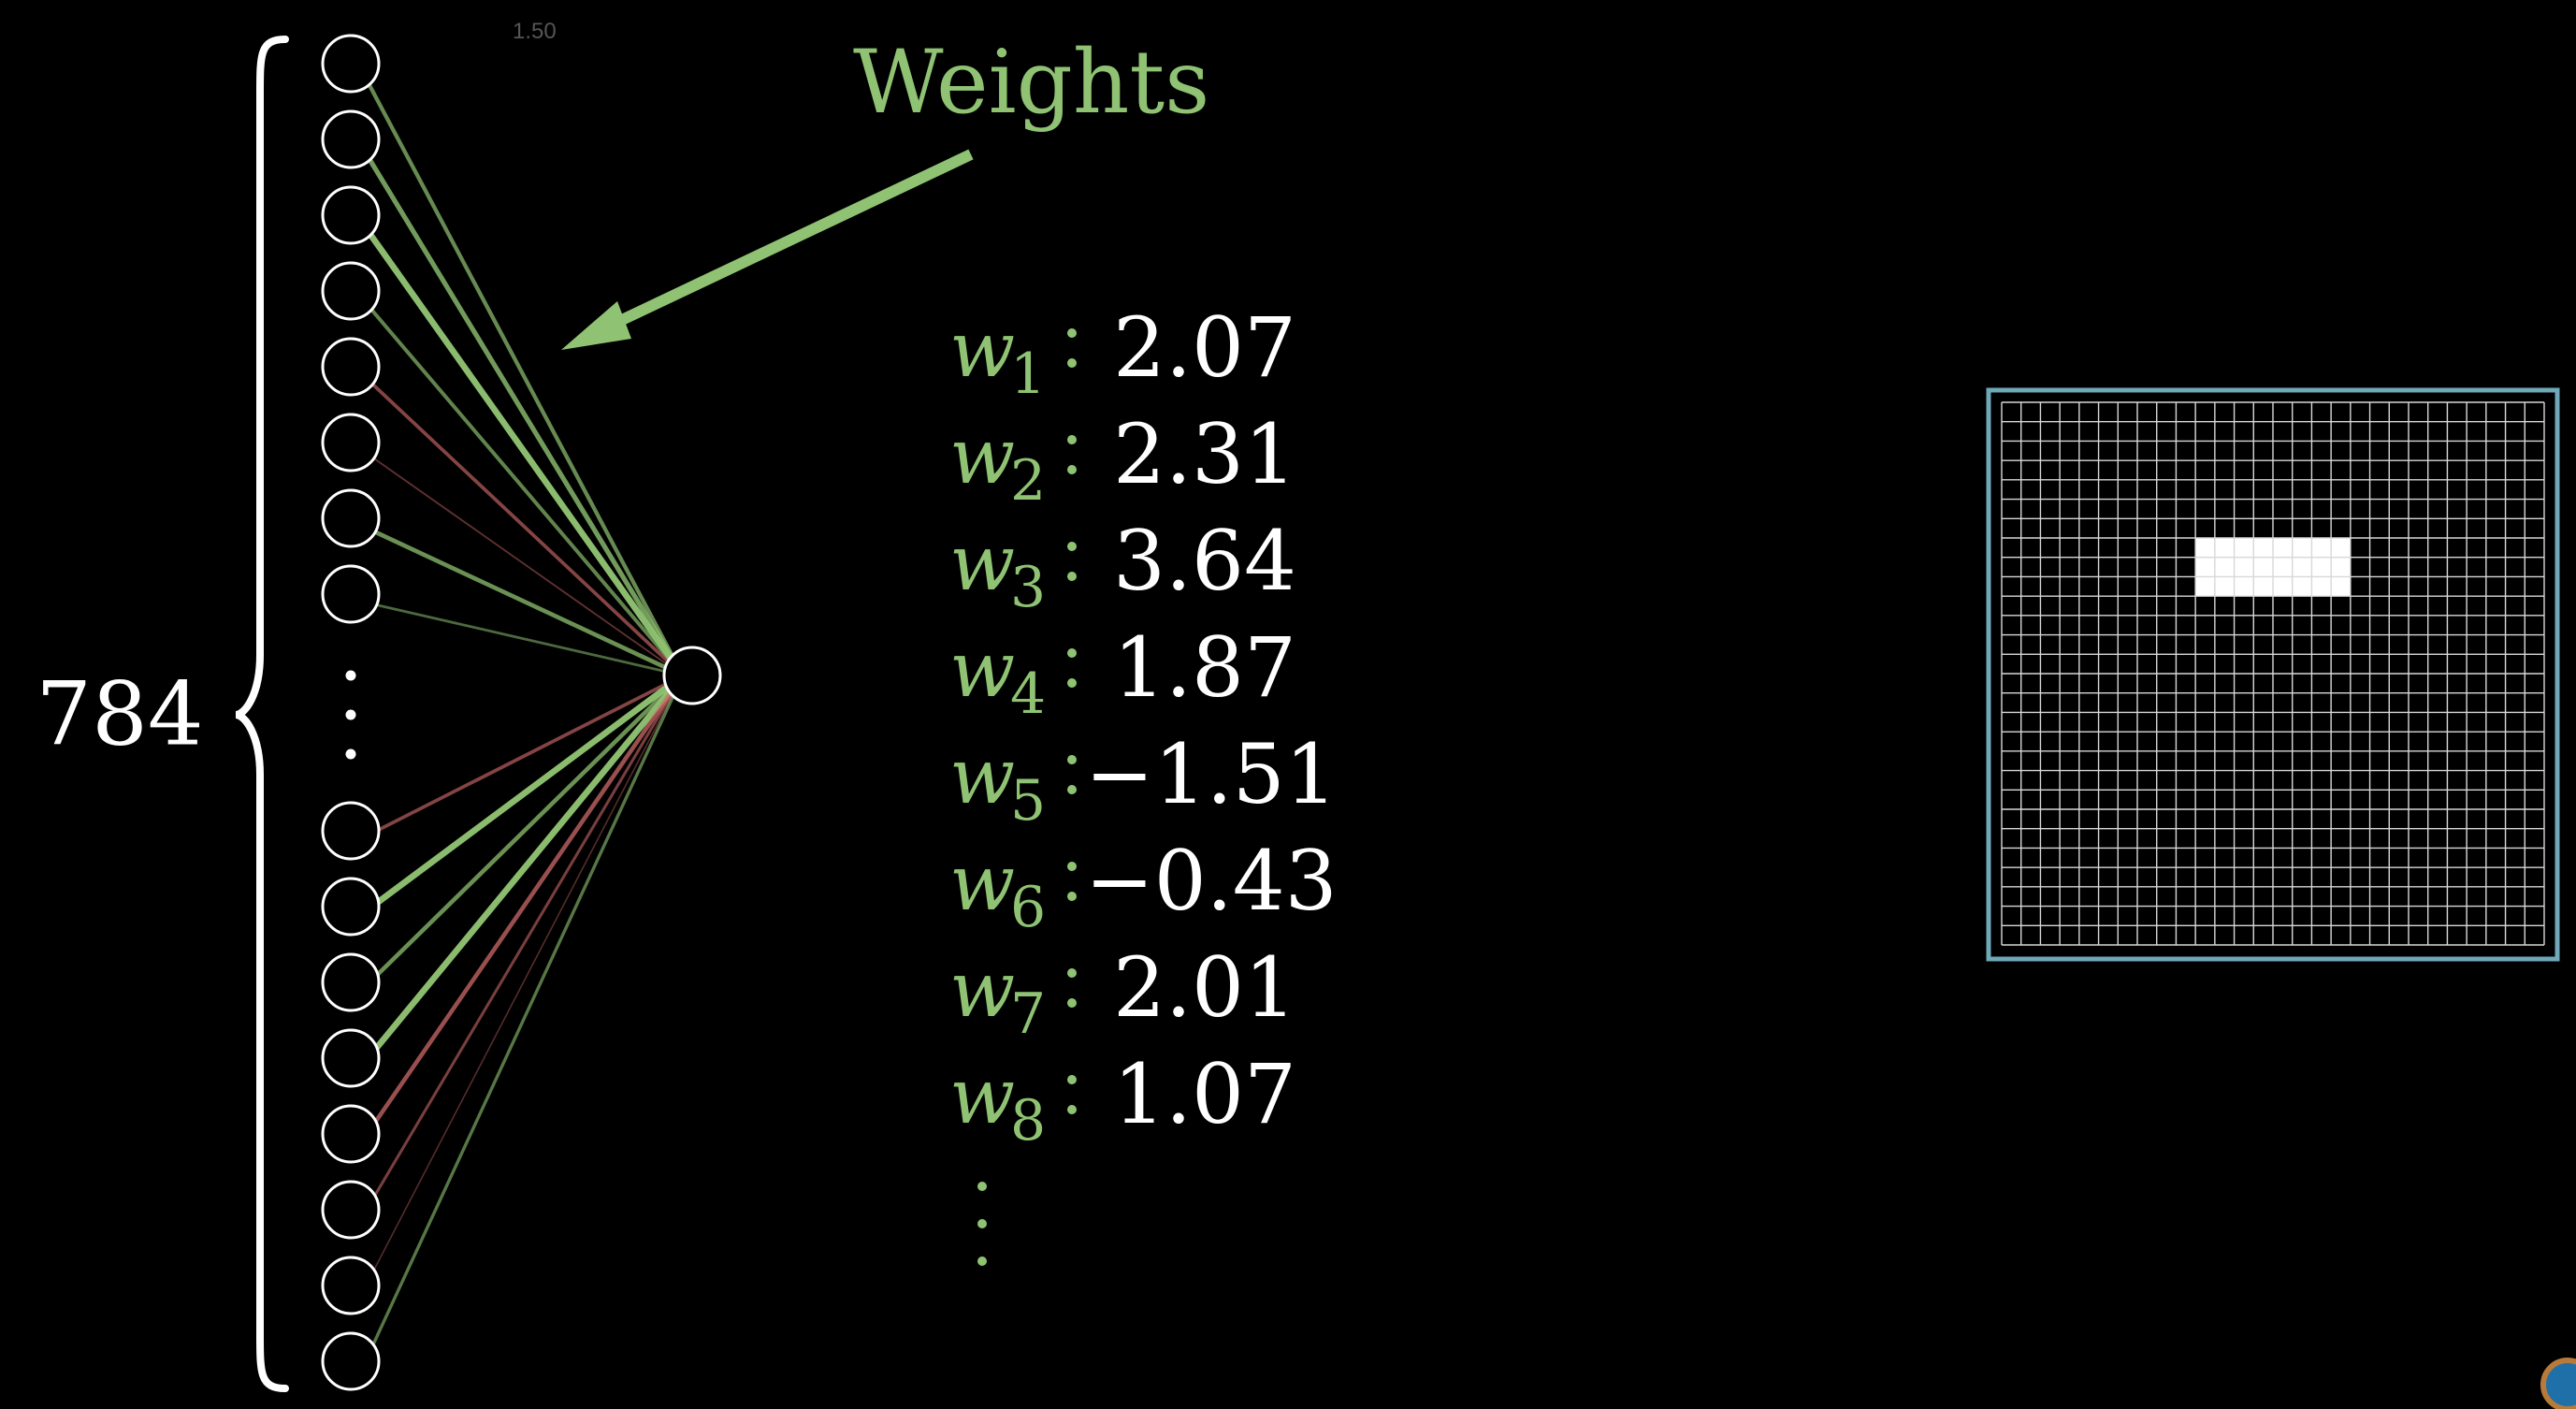  What do you see at coordinates (1212, 774) in the screenshot?
I see `weight-value: −1.51` at bounding box center [1212, 774].